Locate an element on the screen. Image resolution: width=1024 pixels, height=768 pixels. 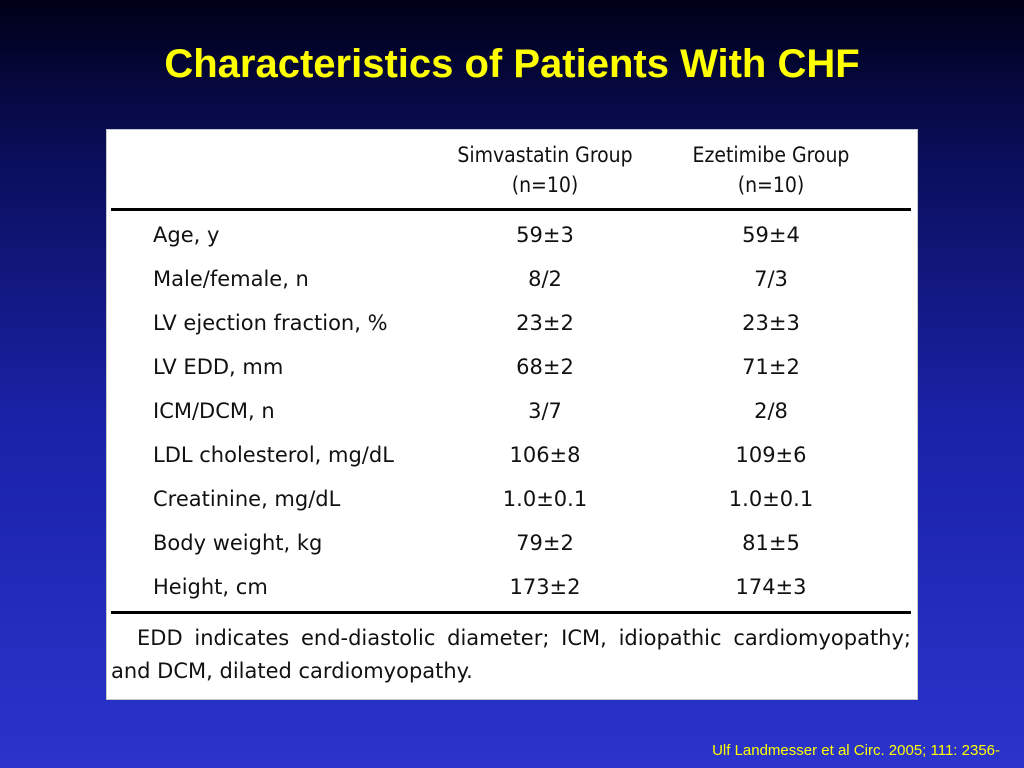
row-label: Age, y is located at coordinates (186, 235).